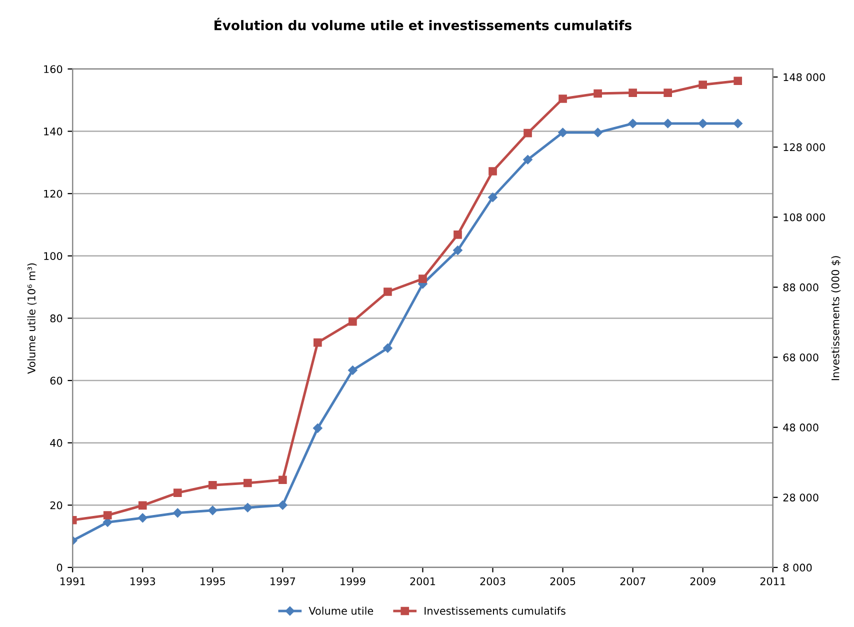 The image size is (854, 627). I want to click on y2-tick-label: 68 000, so click(800, 357).